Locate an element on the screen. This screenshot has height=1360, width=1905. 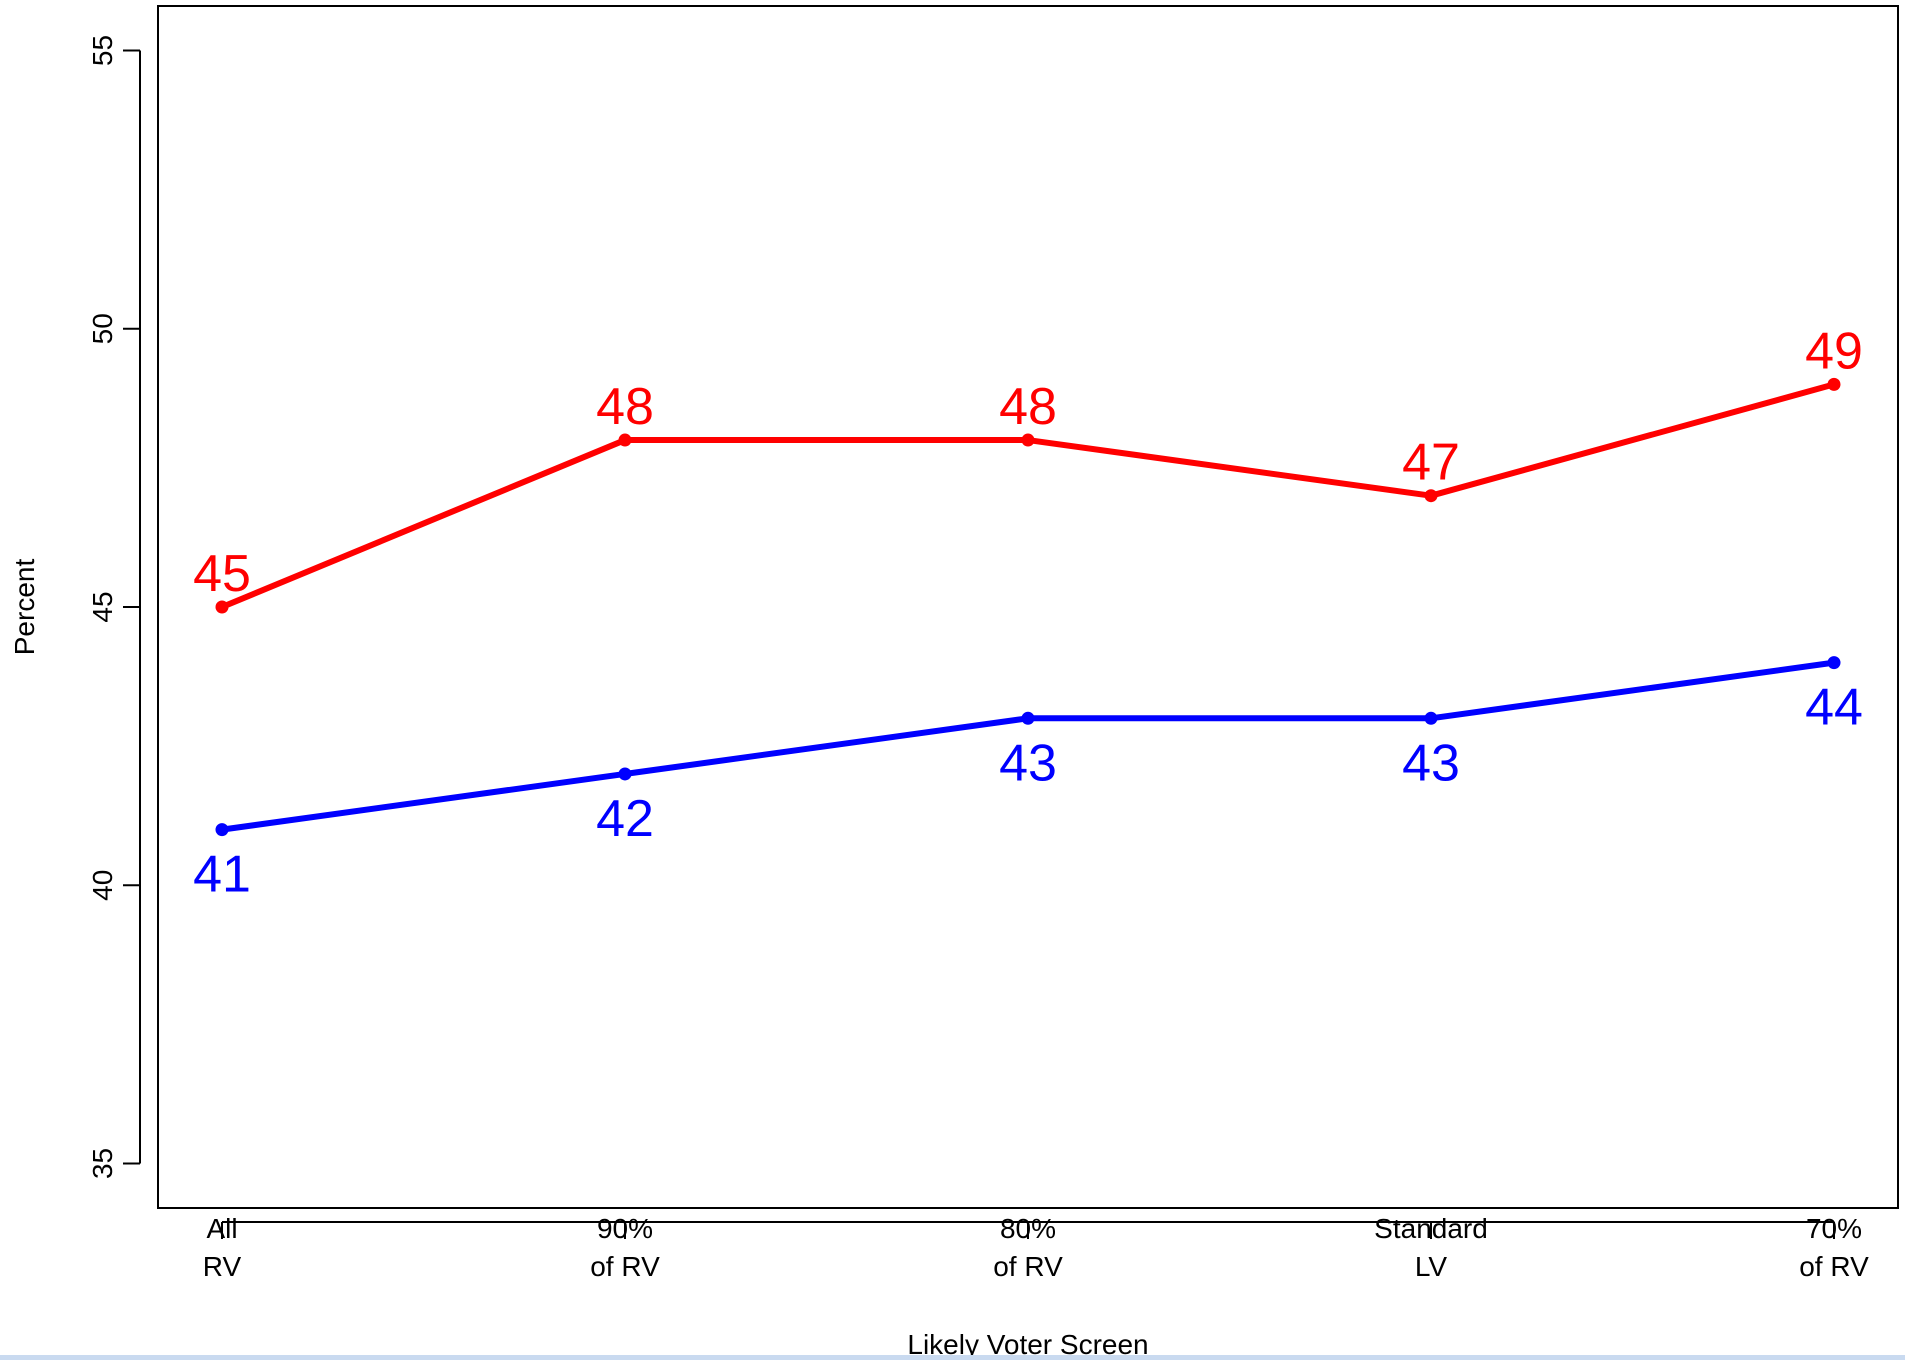
x-axis-title: Likely Voter Screen is located at coordinates (1027, 1344).